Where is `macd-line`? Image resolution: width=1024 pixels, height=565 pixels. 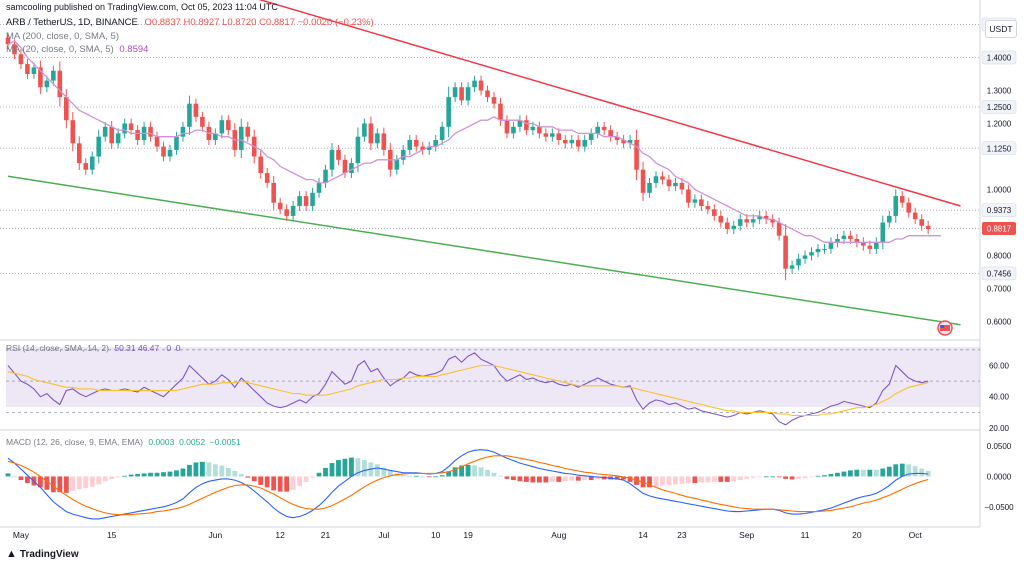 macd-line is located at coordinates (468, 484).